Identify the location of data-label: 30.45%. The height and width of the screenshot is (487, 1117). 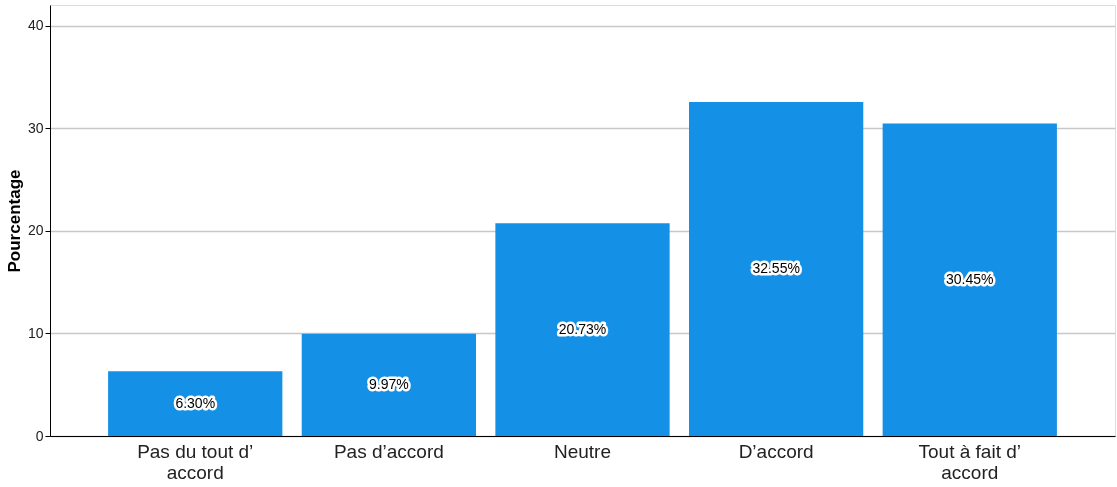
(970, 278).